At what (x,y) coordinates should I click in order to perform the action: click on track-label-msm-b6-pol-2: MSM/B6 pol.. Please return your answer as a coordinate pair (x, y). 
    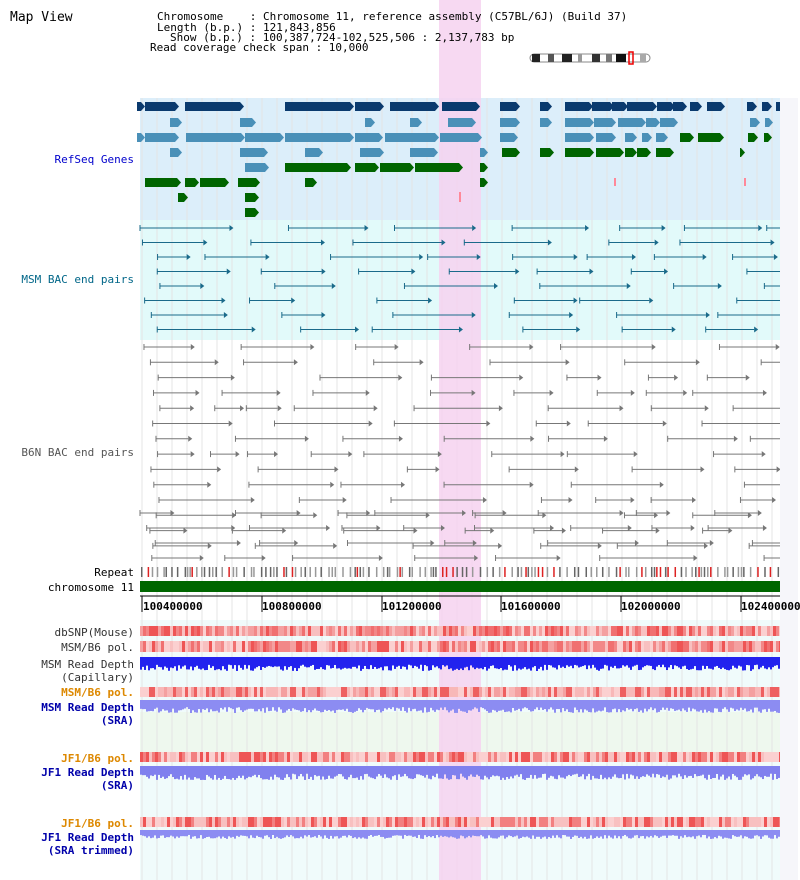
    Looking at the image, I should click on (97, 692).